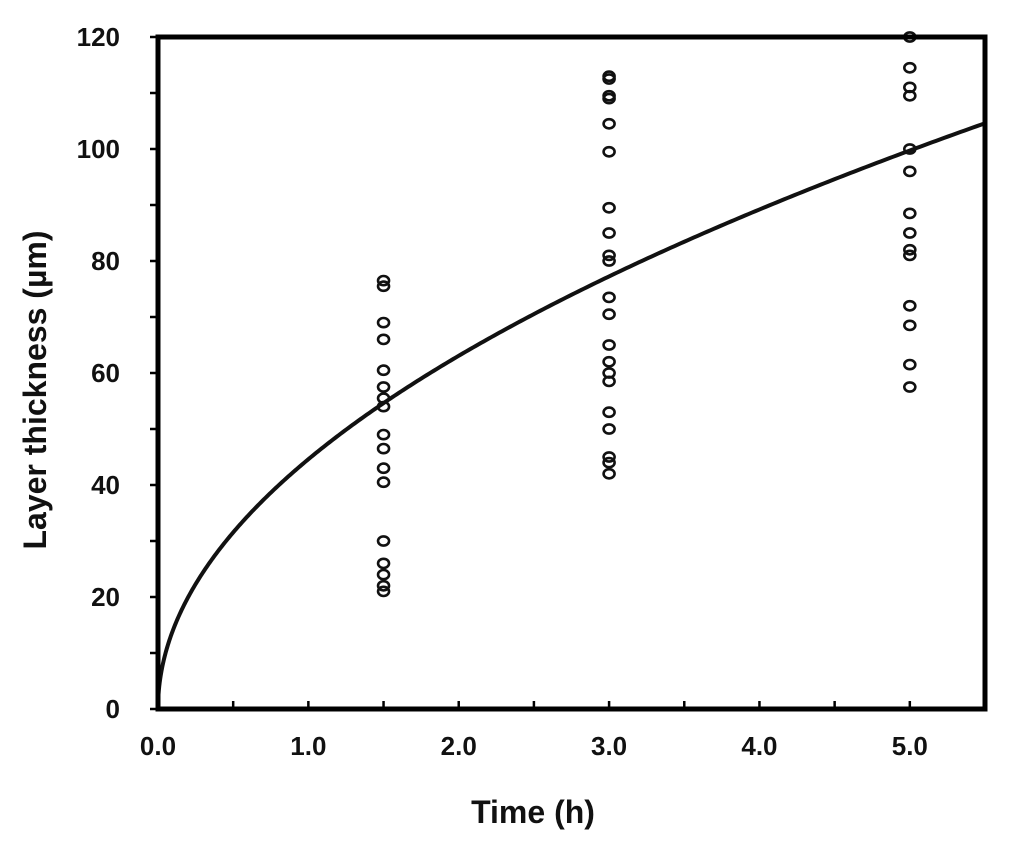  Describe the element at coordinates (759, 746) in the screenshot. I see `x-tick-label: 4.0` at that location.